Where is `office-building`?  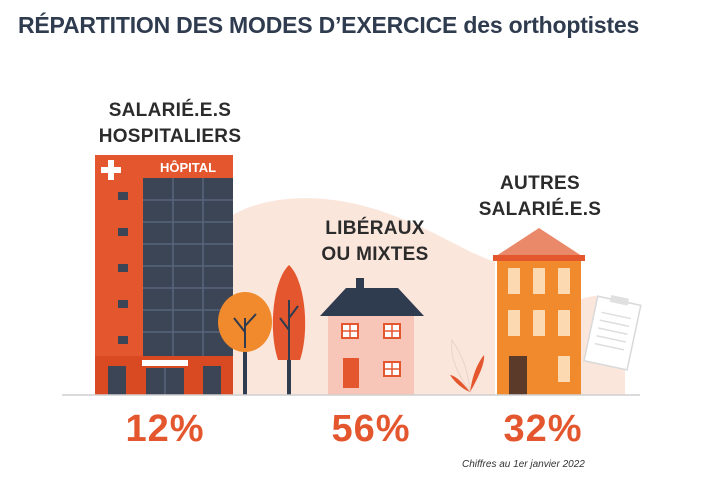
office-building is located at coordinates (539, 311).